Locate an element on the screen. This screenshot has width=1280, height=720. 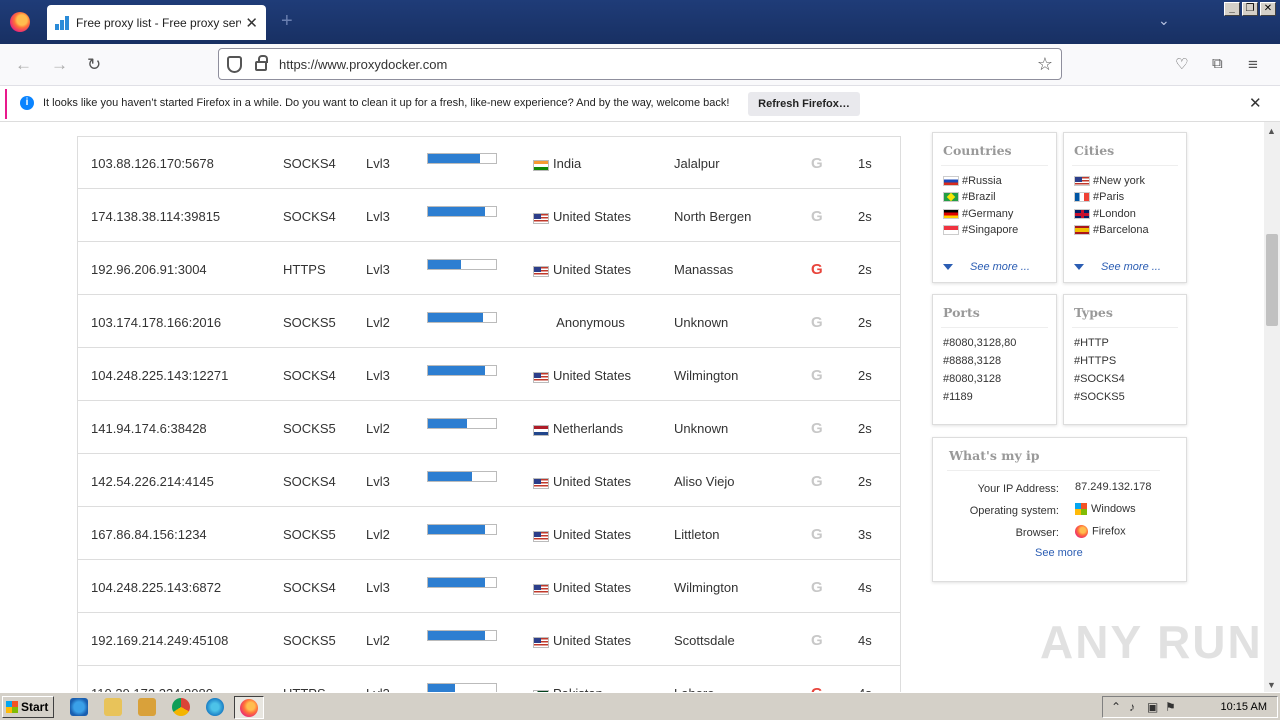
proxy-address: 103.88.126.170:5678 is located at coordinates (152, 163).